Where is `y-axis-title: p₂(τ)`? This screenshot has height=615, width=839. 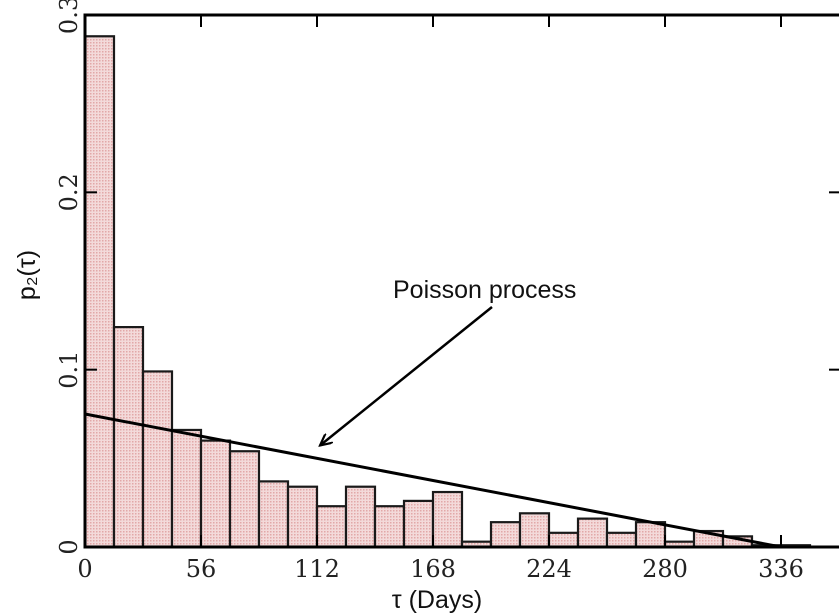
y-axis-title: p₂(τ) is located at coordinates (27, 275).